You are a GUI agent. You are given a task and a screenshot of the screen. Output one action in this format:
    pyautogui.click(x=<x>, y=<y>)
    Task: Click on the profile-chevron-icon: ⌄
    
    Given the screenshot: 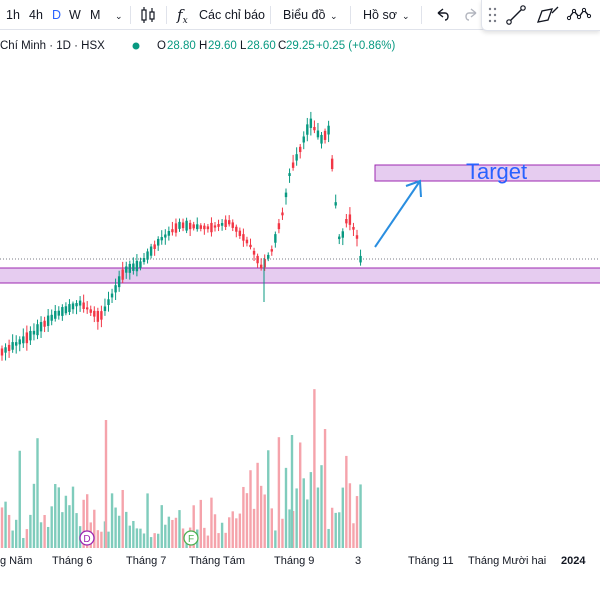 What is the action you would take?
    pyautogui.click(x=406, y=16)
    